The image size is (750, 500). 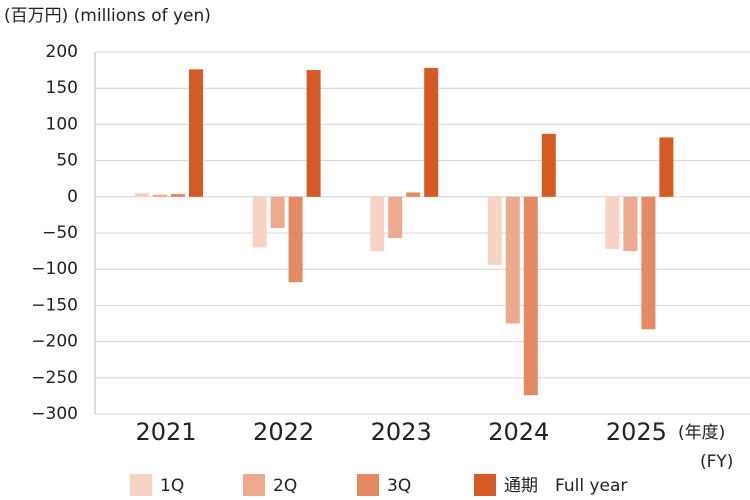 What do you see at coordinates (62, 124) in the screenshot?
I see `y-tick-label: 100` at bounding box center [62, 124].